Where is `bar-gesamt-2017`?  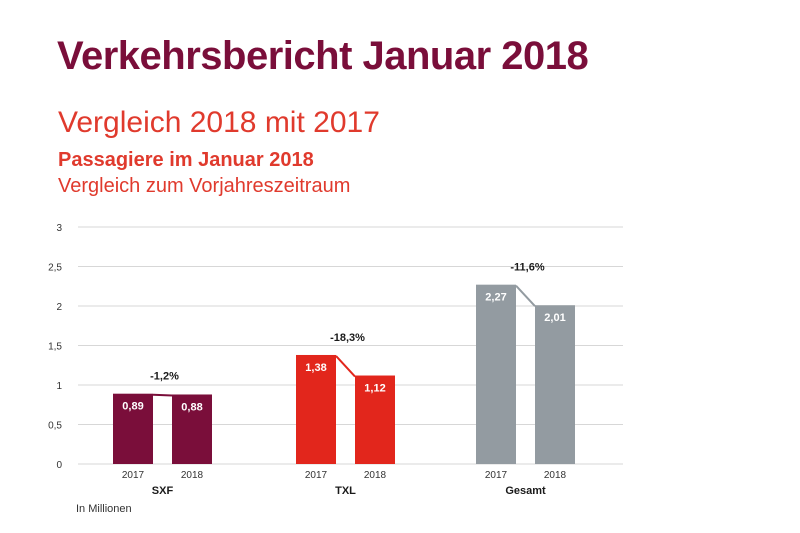
bar-gesamt-2017 is located at coordinates (496, 374).